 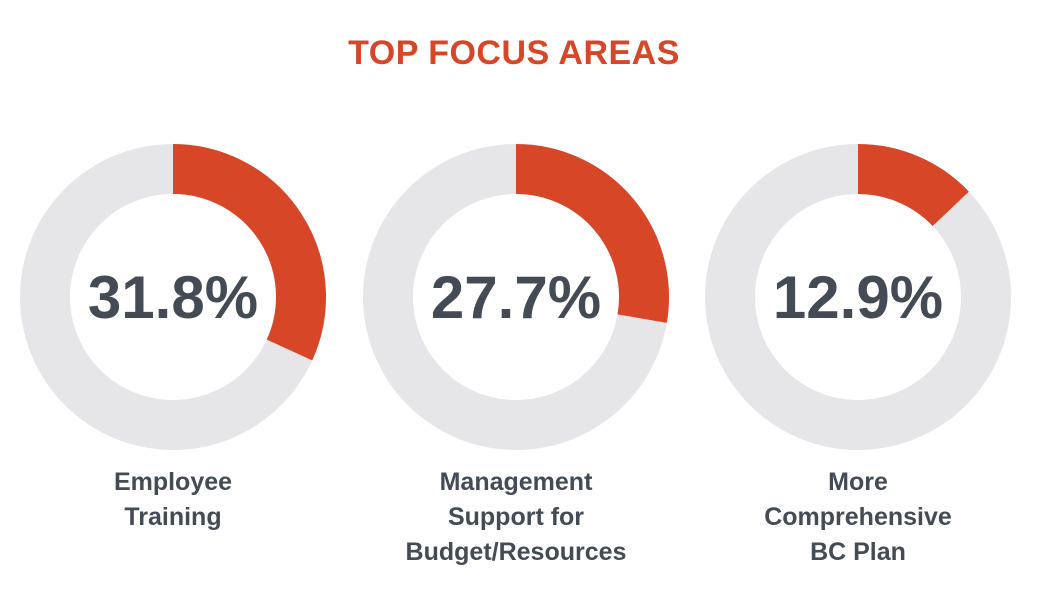 I want to click on donut-label-management-support: Management Support for Budget/Resources, so click(x=516, y=517).